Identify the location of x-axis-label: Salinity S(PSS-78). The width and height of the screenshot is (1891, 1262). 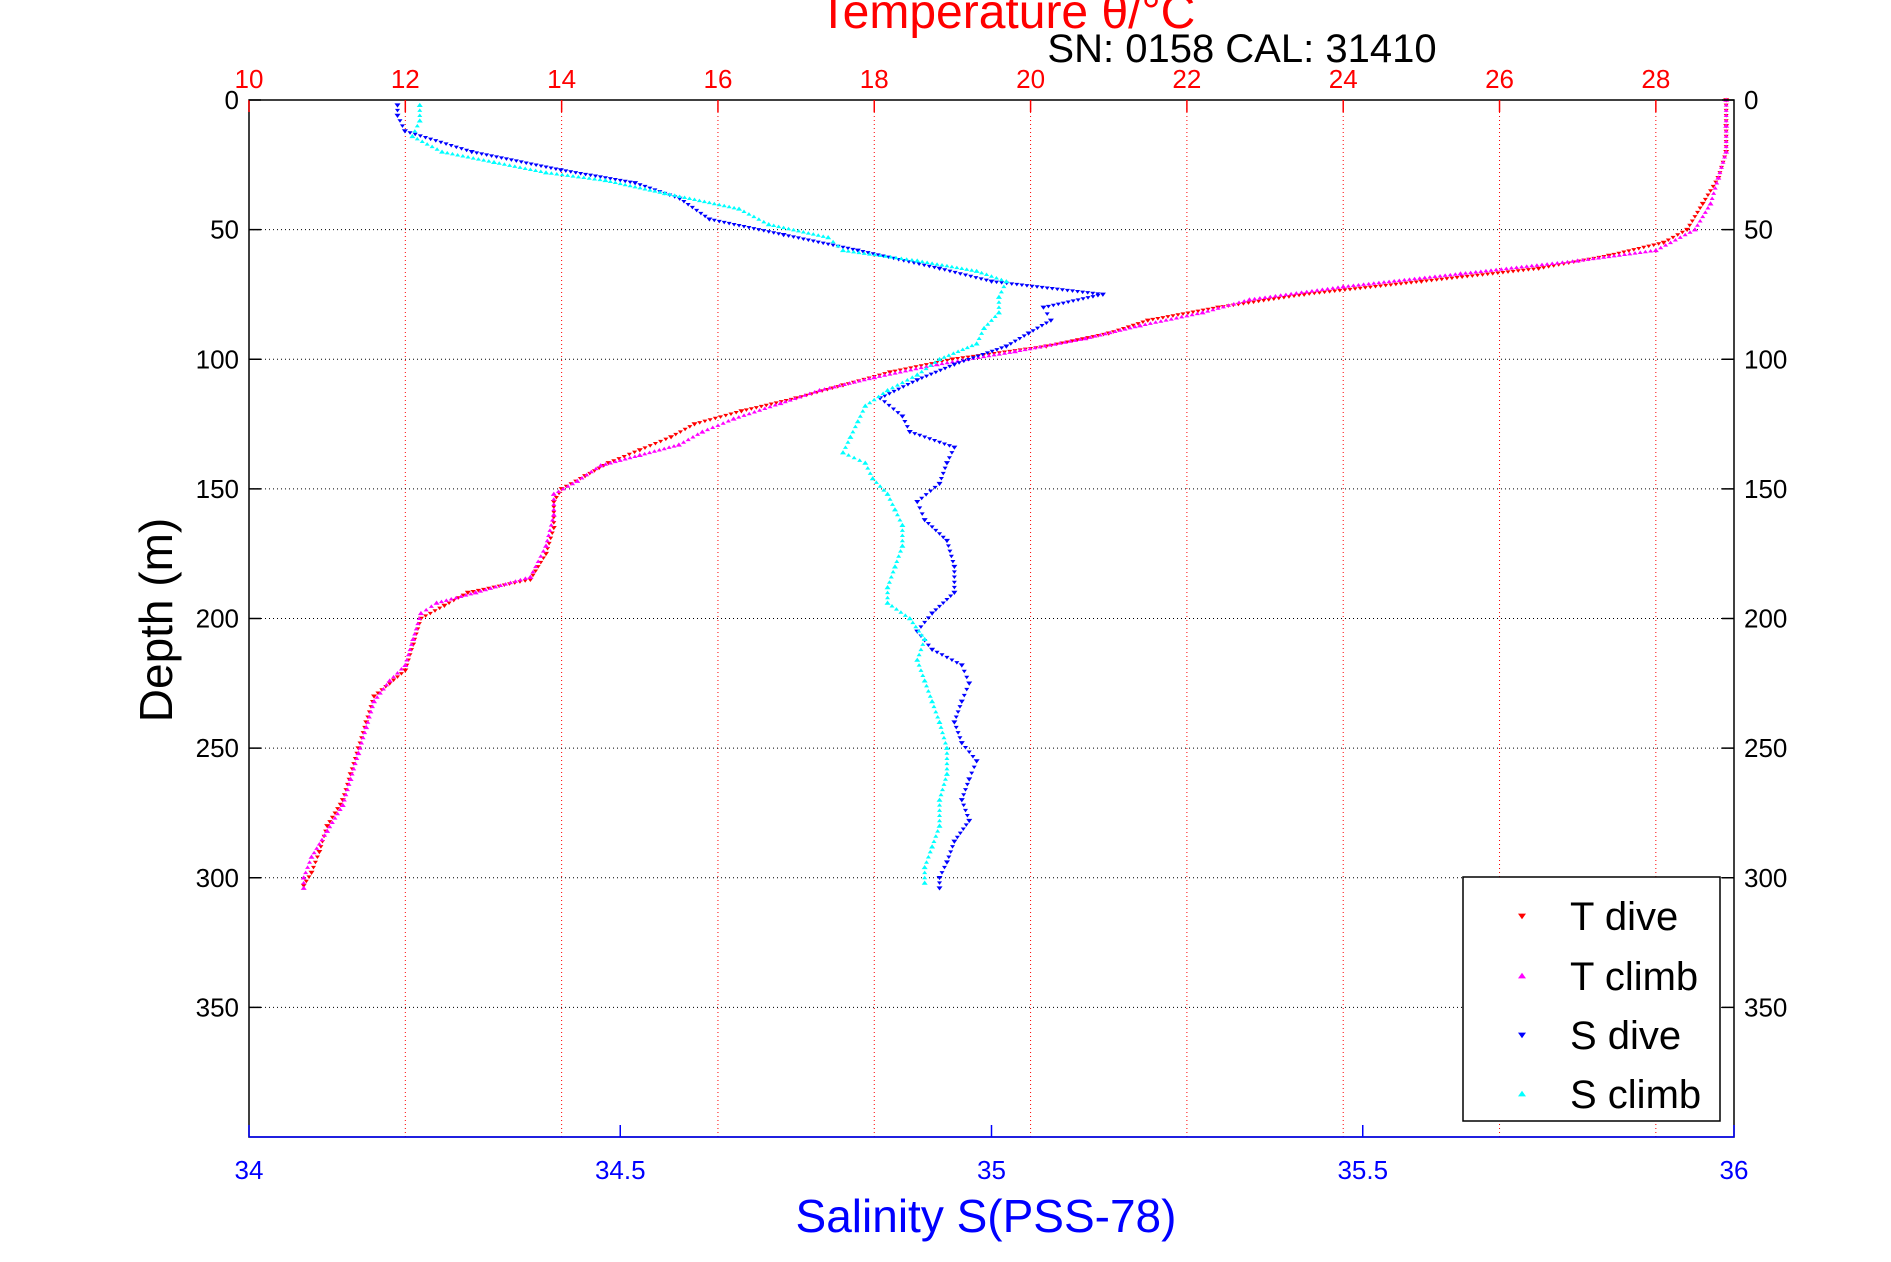
(986, 1216).